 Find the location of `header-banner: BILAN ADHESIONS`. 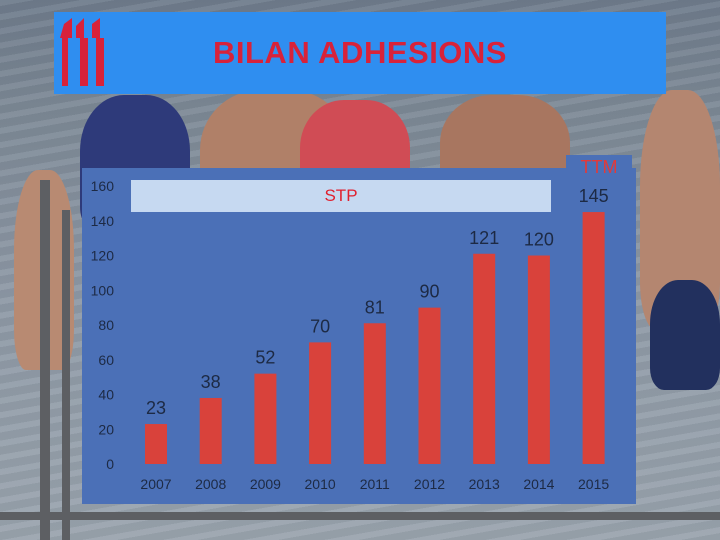

header-banner: BILAN ADHESIONS is located at coordinates (360, 53).